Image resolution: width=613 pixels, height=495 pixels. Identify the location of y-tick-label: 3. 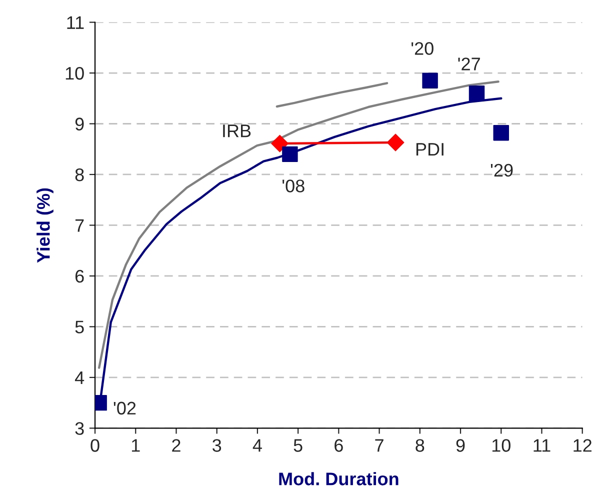
(79, 428).